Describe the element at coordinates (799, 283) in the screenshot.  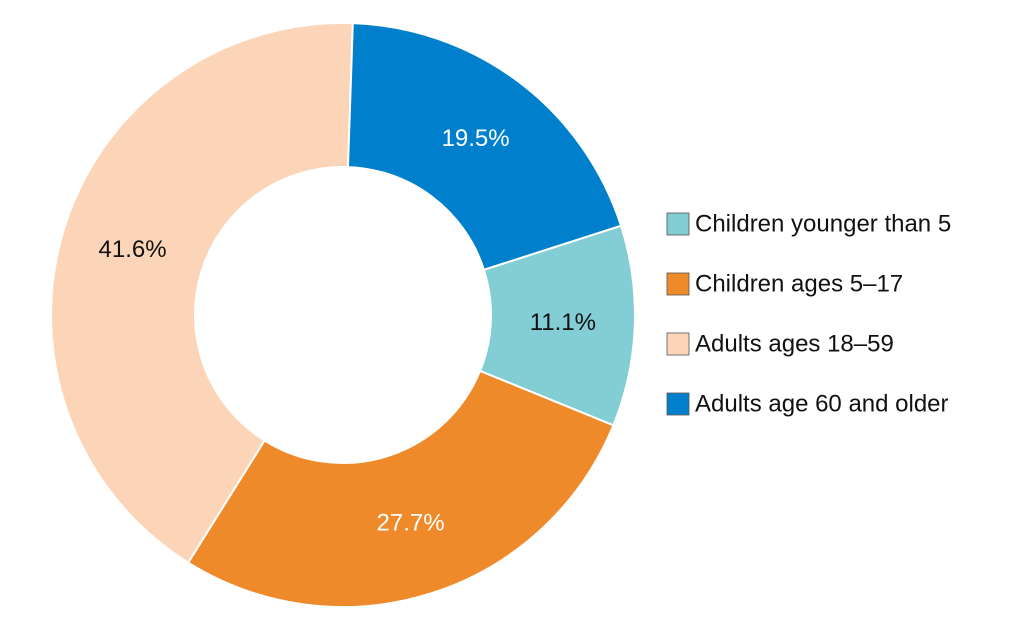
I see `legend-label: Children ages 5–17` at that location.